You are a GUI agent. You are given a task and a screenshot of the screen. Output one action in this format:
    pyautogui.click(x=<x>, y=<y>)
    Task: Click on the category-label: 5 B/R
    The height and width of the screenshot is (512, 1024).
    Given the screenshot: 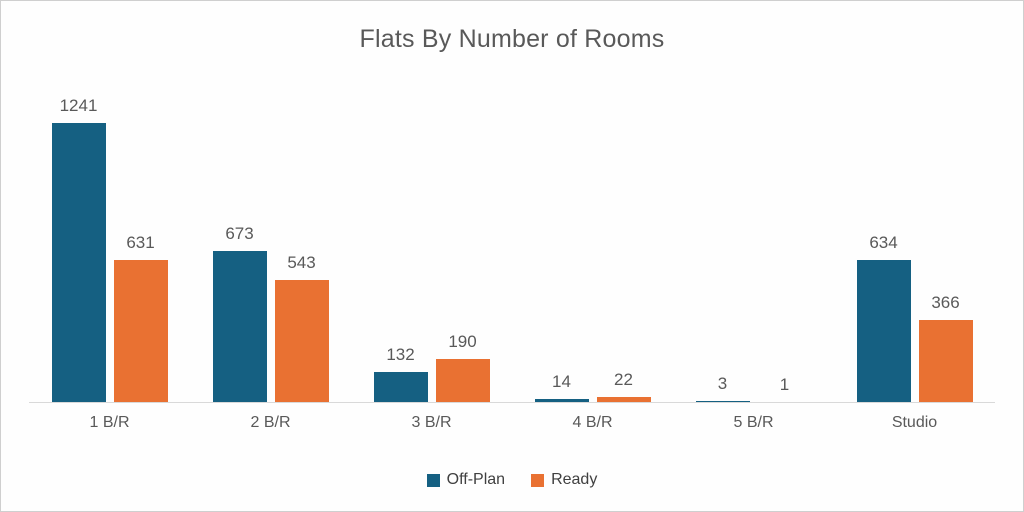 What is the action you would take?
    pyautogui.click(x=753, y=422)
    